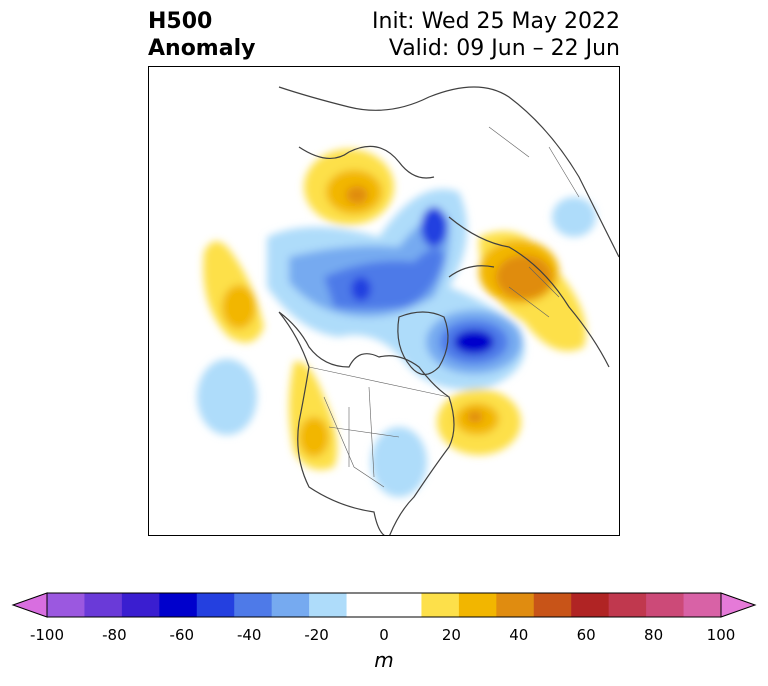 This screenshot has width=768, height=686. Describe the element at coordinates (316, 635) in the screenshot. I see `colorbar-tick-label: -20` at that location.